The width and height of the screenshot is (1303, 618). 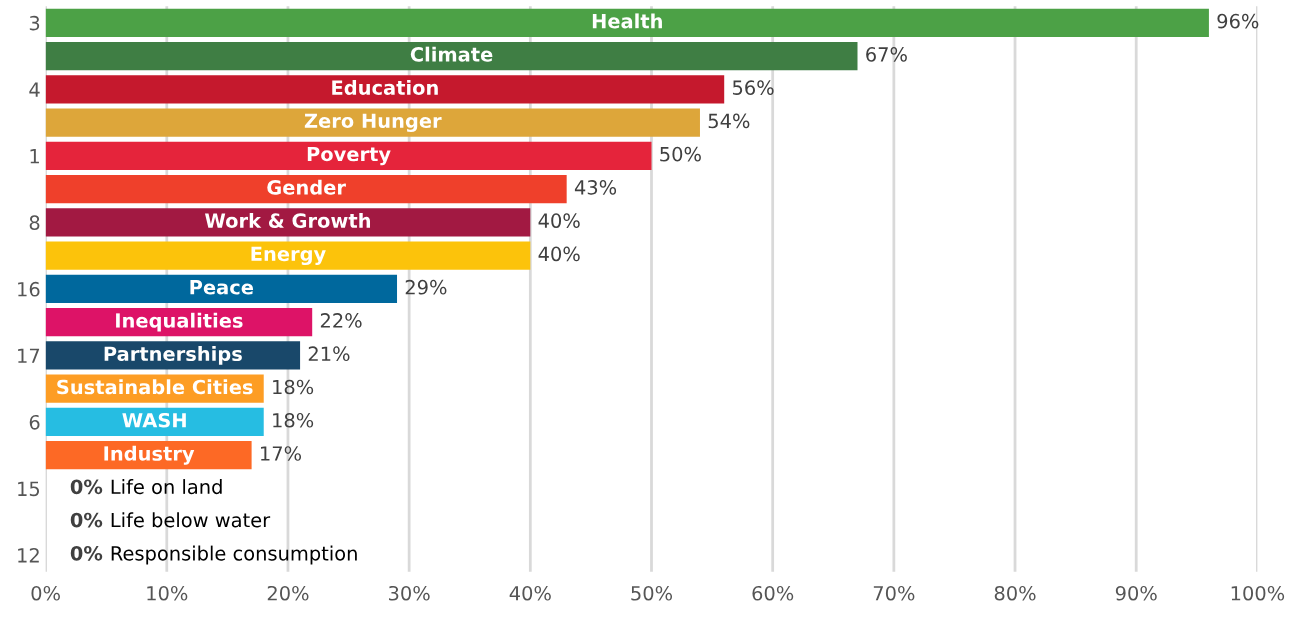 What do you see at coordinates (680, 154) in the screenshot?
I see `data-label: 50%` at bounding box center [680, 154].